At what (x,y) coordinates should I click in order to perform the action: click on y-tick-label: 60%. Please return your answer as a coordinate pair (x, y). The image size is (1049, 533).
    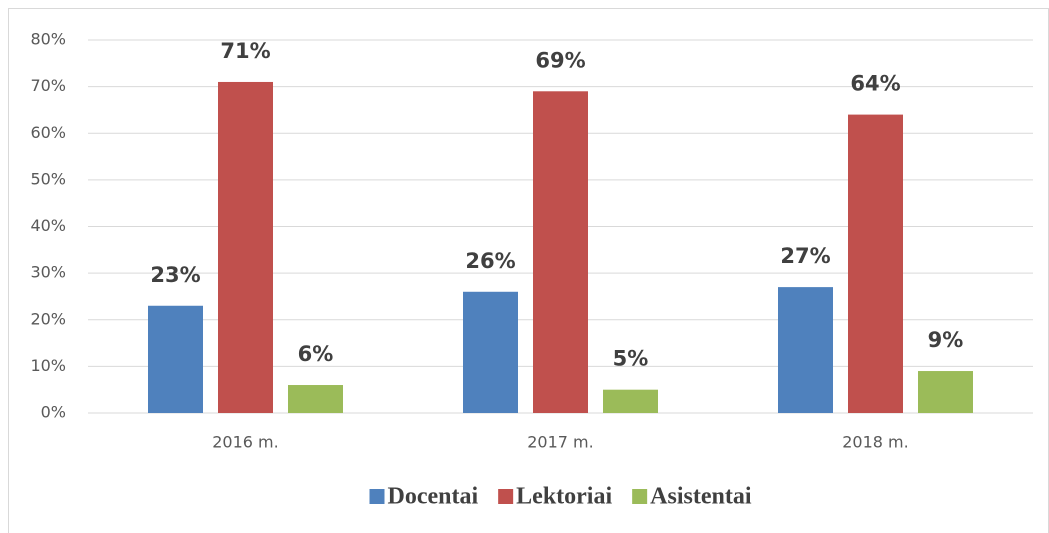
    Looking at the image, I should click on (48, 132).